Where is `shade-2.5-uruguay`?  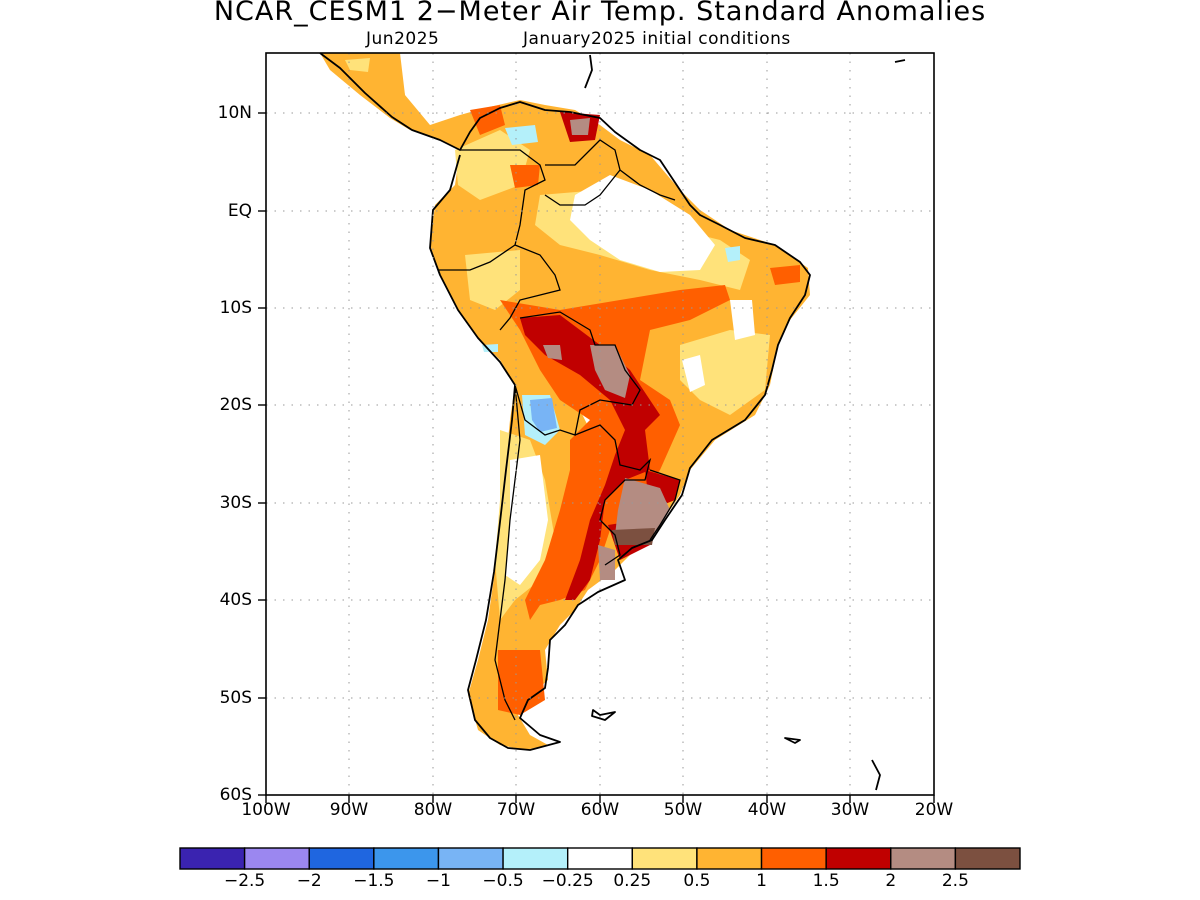 shade-2.5-uruguay is located at coordinates (633, 536).